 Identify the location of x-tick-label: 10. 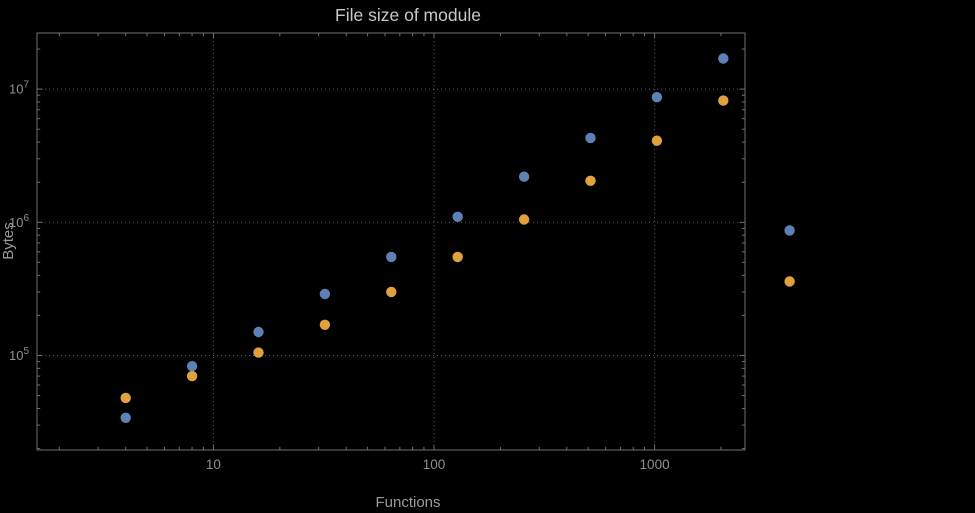
(213, 464).